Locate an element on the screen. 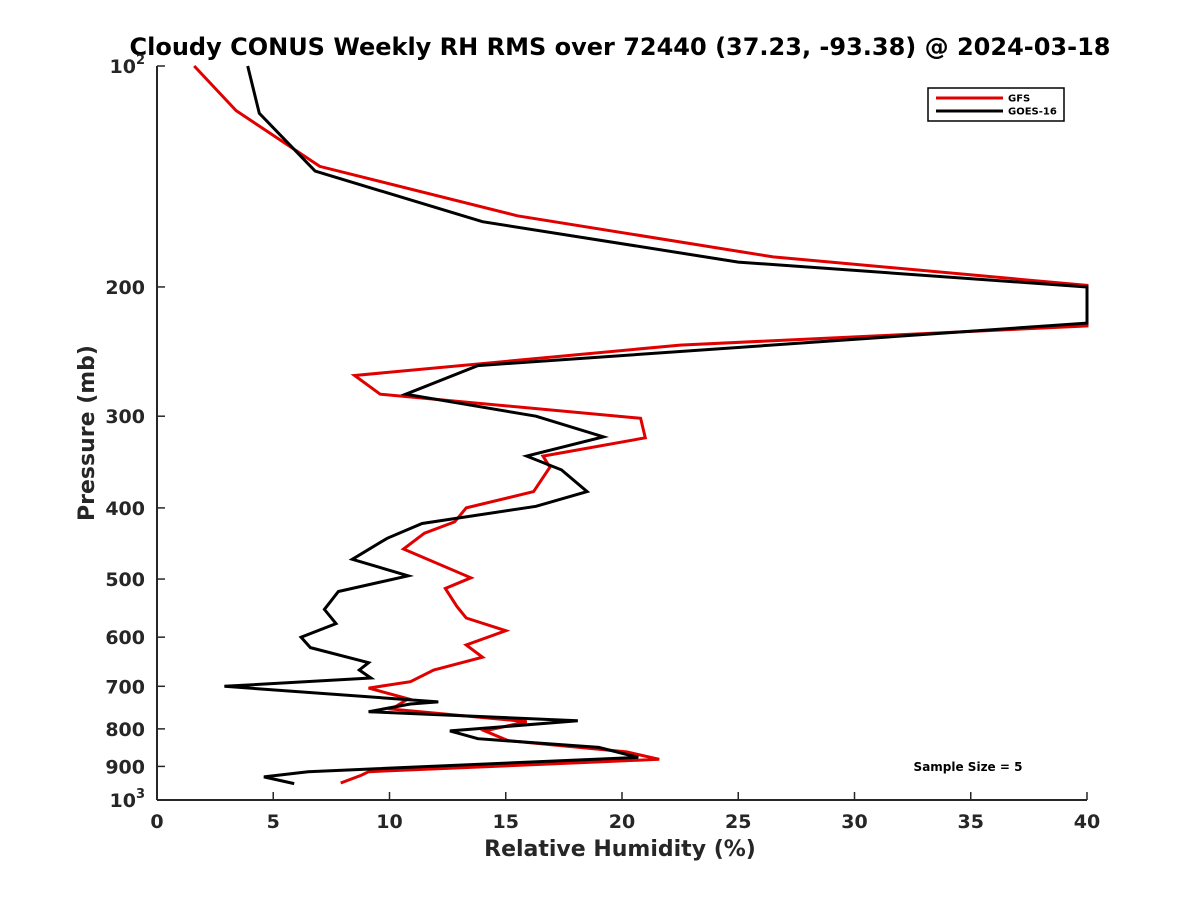 This screenshot has height=900, width=1200. legend-label-goes16: GOES-16 is located at coordinates (1032, 112).